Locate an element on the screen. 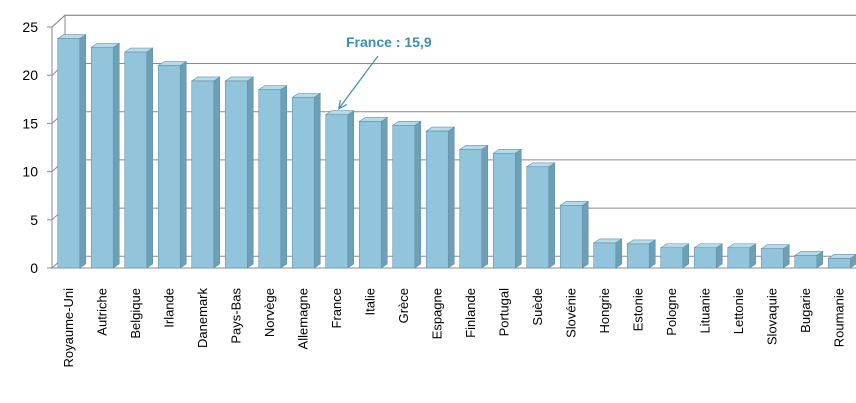 This screenshot has height=403, width=856. x-tick-label: Bugarie is located at coordinates (805, 310).